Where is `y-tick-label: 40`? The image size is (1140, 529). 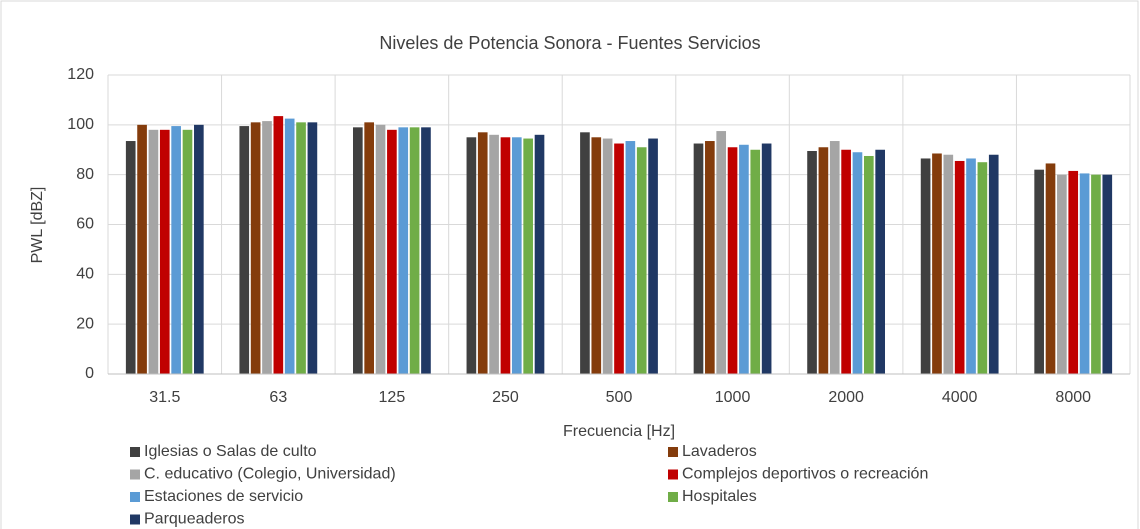 y-tick-label: 40 is located at coordinates (85, 274).